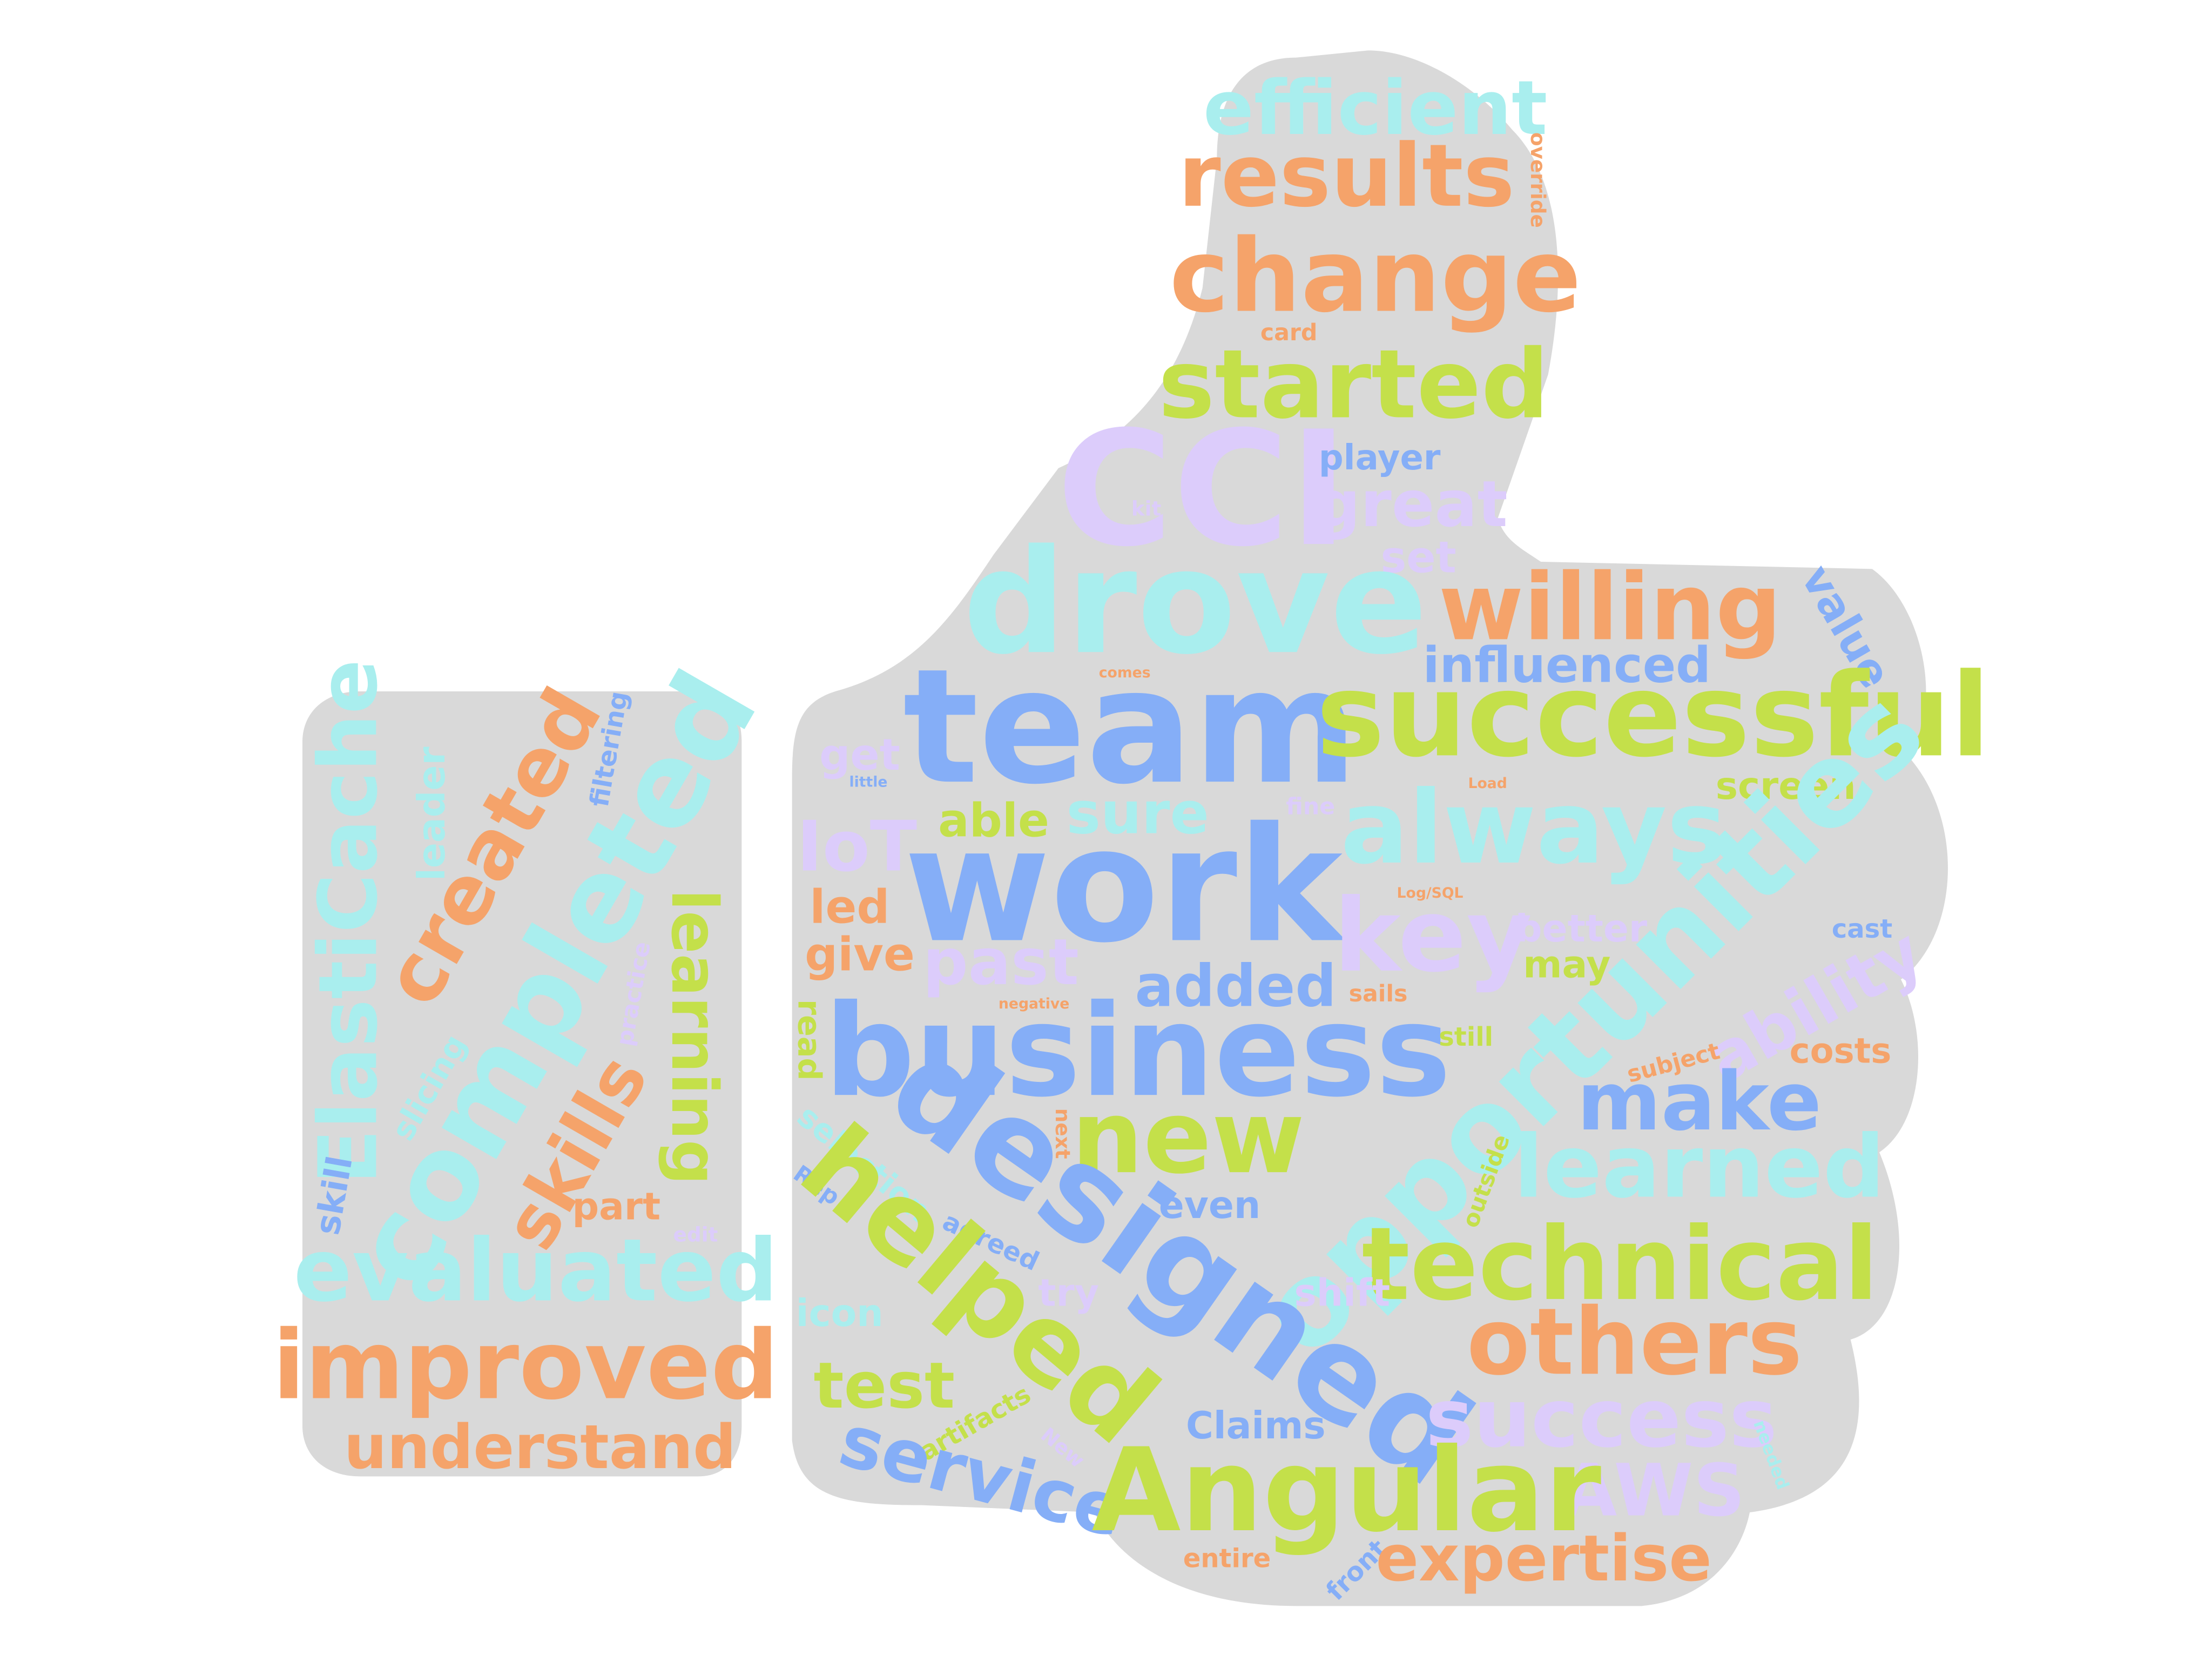 This screenshot has width=2212, height=1662. What do you see at coordinates (1146, 508) in the screenshot?
I see `cloud-word-kit: kit` at bounding box center [1146, 508].